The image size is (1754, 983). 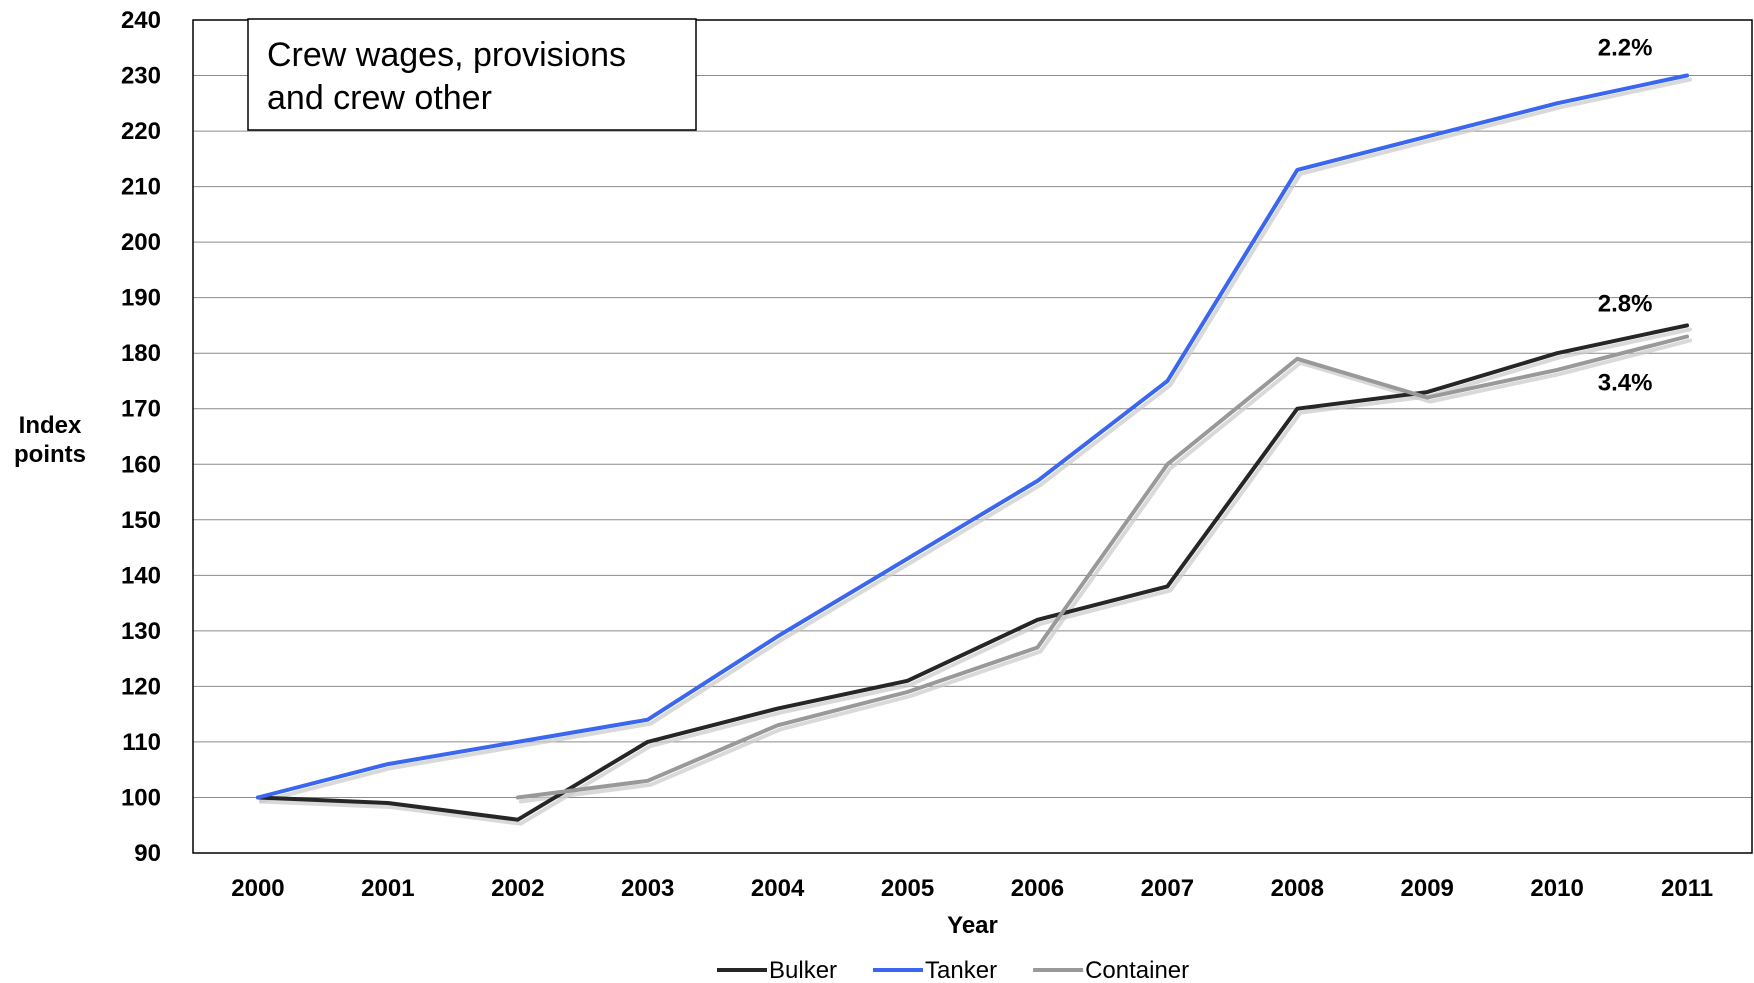 What do you see at coordinates (50, 454) in the screenshot?
I see `y-axis-title-line-2: points` at bounding box center [50, 454].